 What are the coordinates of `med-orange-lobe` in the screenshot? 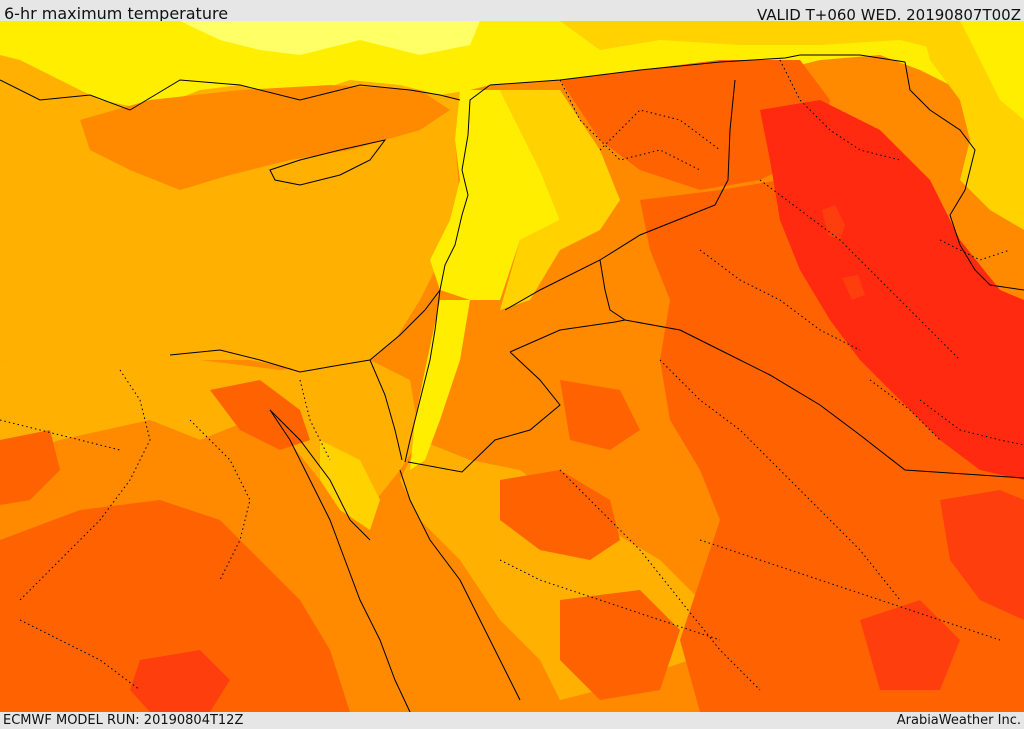 It's located at (265, 137).